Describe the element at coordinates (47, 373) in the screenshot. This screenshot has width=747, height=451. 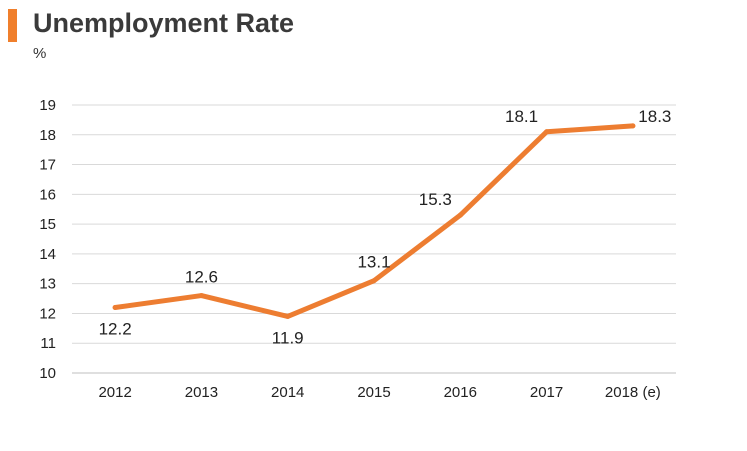
I see `y-tick-label: 10` at that location.